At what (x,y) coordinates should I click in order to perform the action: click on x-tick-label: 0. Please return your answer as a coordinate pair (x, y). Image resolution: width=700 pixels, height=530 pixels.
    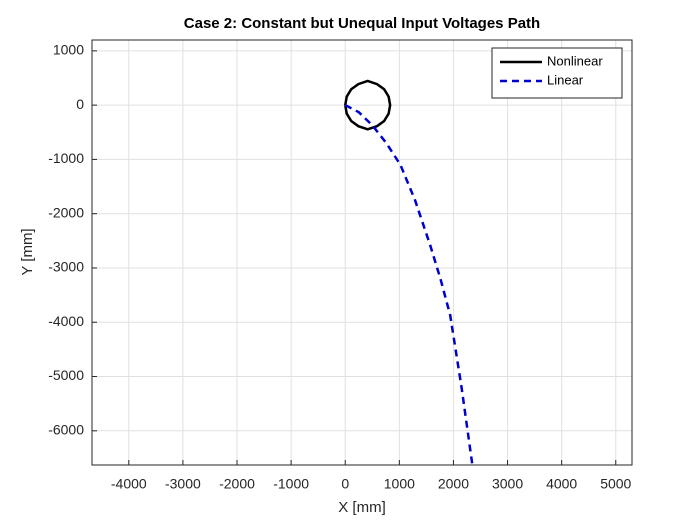
    Looking at the image, I should click on (345, 484).